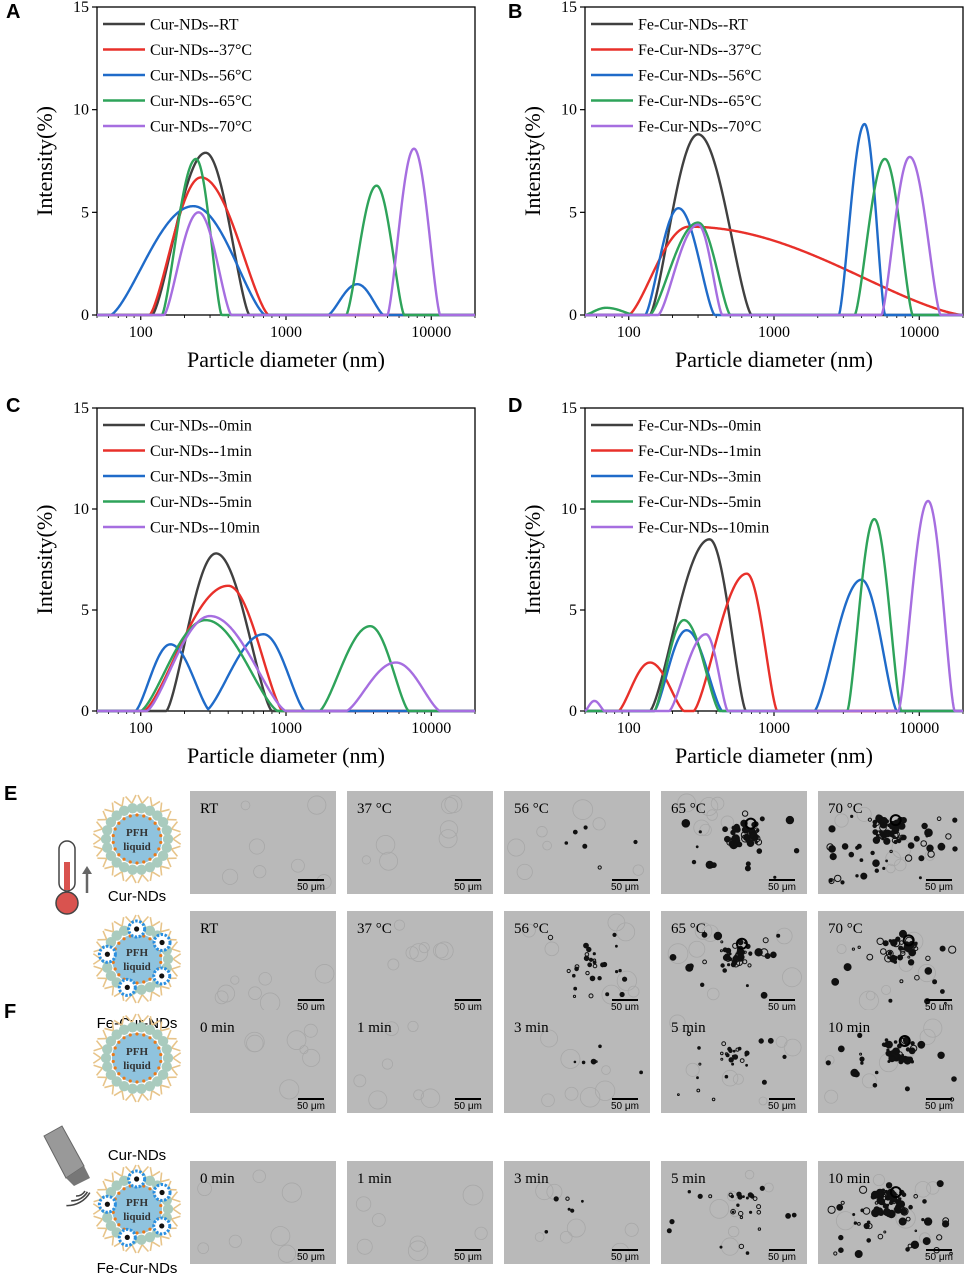 Image resolution: width=969 pixels, height=1278 pixels. What do you see at coordinates (263, 1061) in the screenshot?
I see `micrograph-f-0-0: 0 min 50 μm` at bounding box center [263, 1061].